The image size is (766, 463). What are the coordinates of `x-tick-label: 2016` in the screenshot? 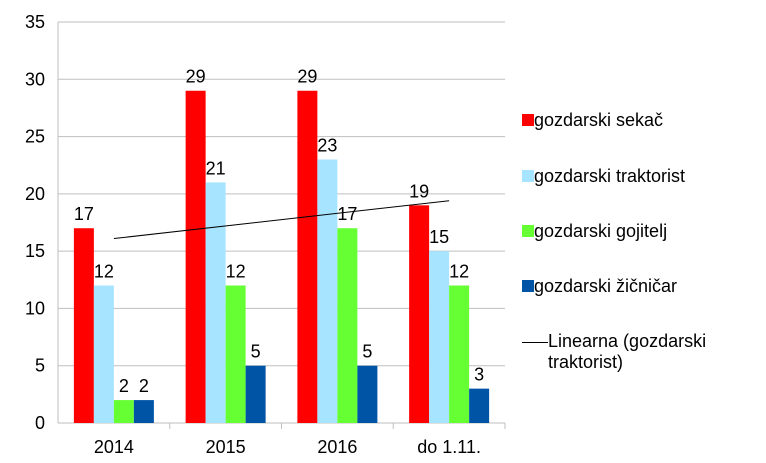 It's located at (337, 447).